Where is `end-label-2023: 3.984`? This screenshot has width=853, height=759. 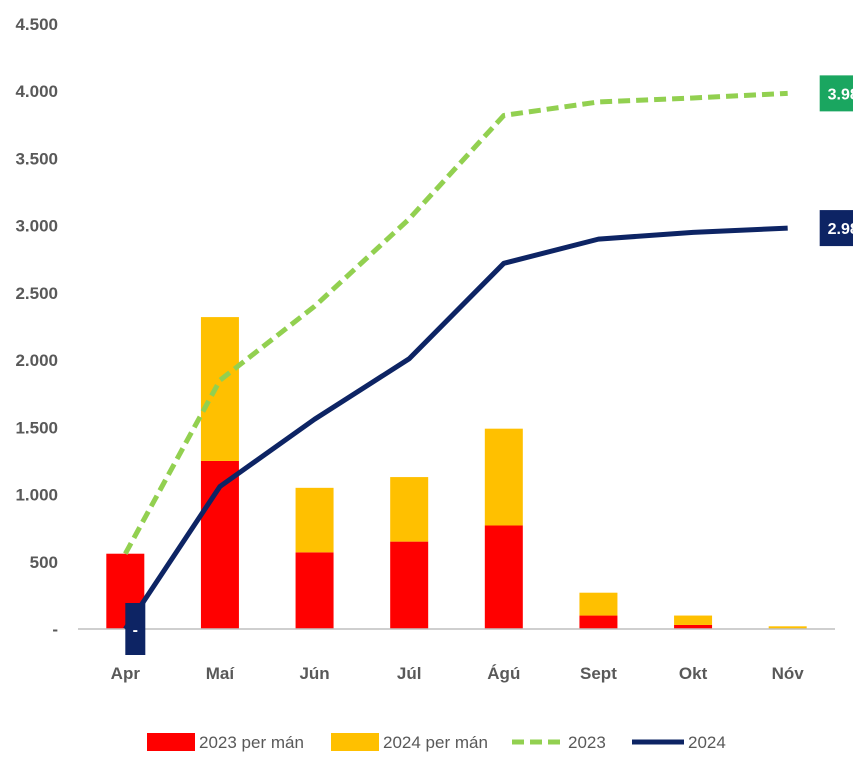 end-label-2023: 3.984 is located at coordinates (840, 94).